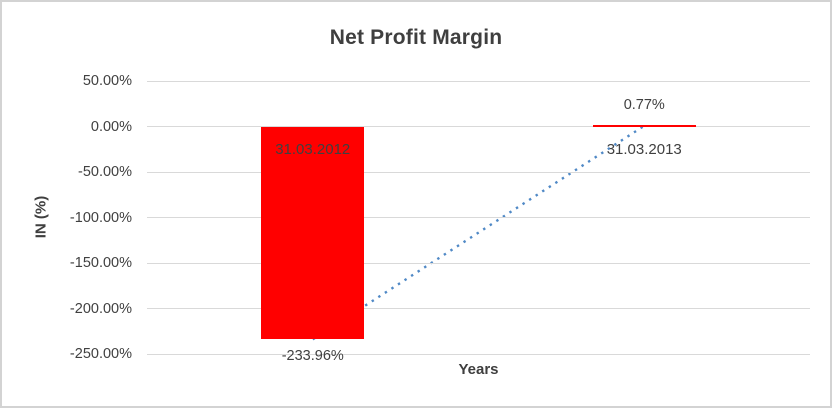  What do you see at coordinates (313, 233) in the screenshot?
I see `bar-31.03.2012` at bounding box center [313, 233].